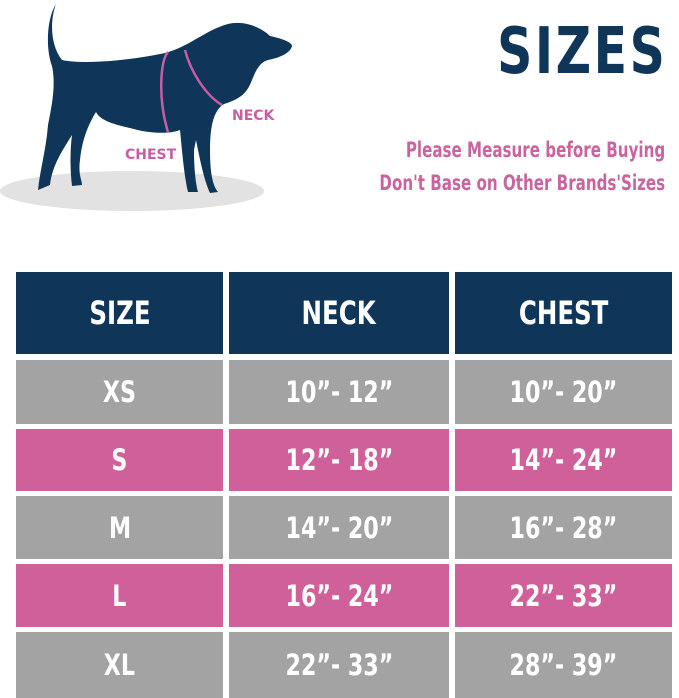 This screenshot has width=679, height=698. I want to click on dog-silhouette-icon, so click(165, 98).